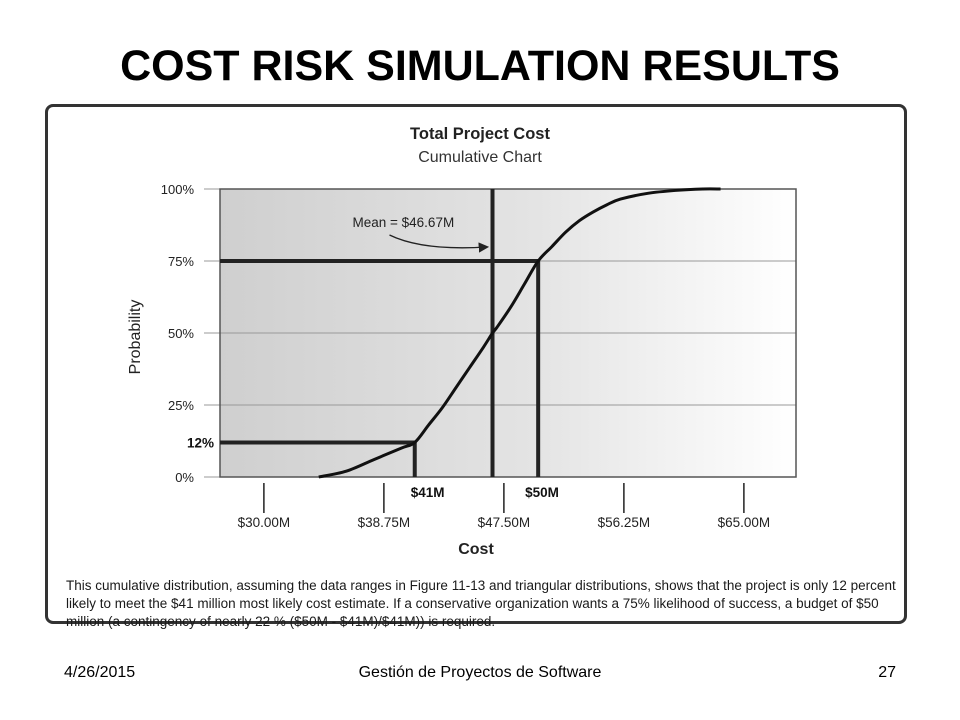 This screenshot has height=720, width=960. What do you see at coordinates (504, 522) in the screenshot?
I see `x-tick-label: $47.50M` at bounding box center [504, 522].